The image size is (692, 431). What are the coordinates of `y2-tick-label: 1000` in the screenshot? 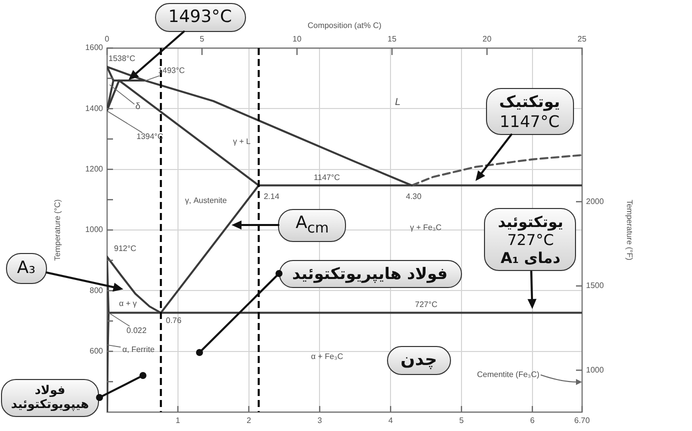 It's located at (595, 369).